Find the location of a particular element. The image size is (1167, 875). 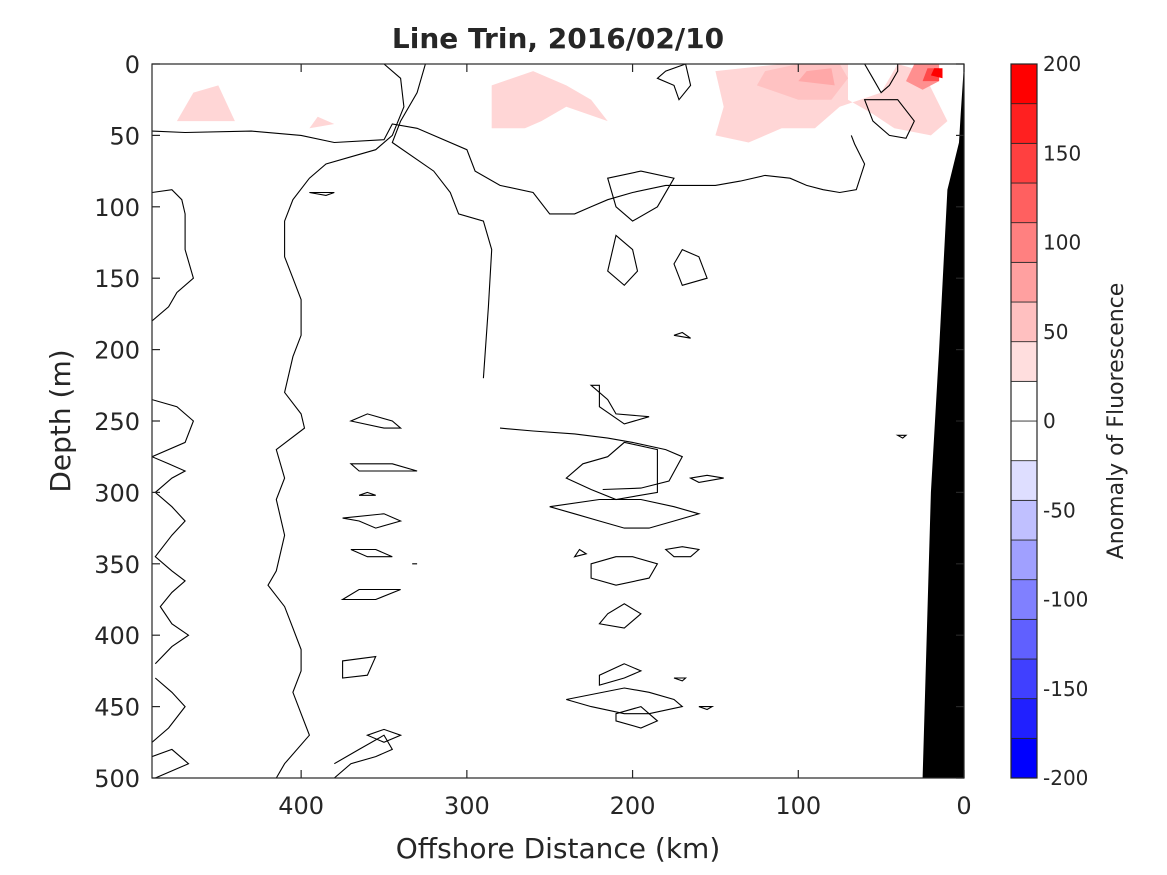

y-axis-label: Depth (m) is located at coordinates (60, 420).